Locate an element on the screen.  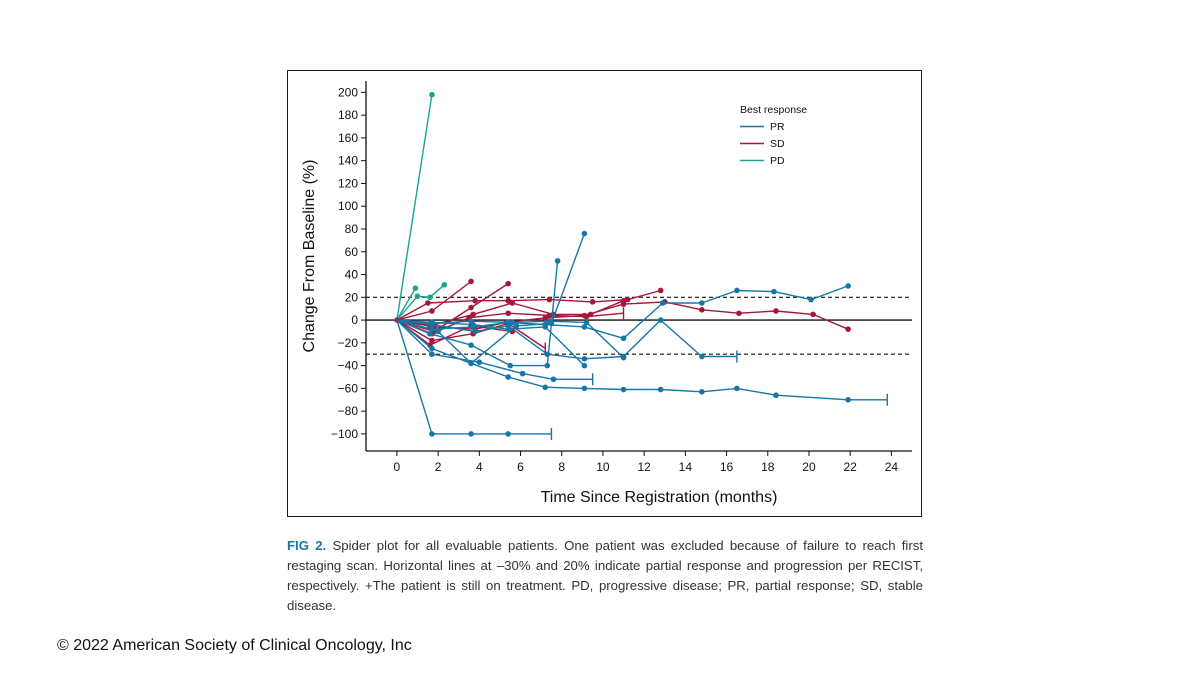
x-tick-label: 22 is located at coordinates (851, 467).